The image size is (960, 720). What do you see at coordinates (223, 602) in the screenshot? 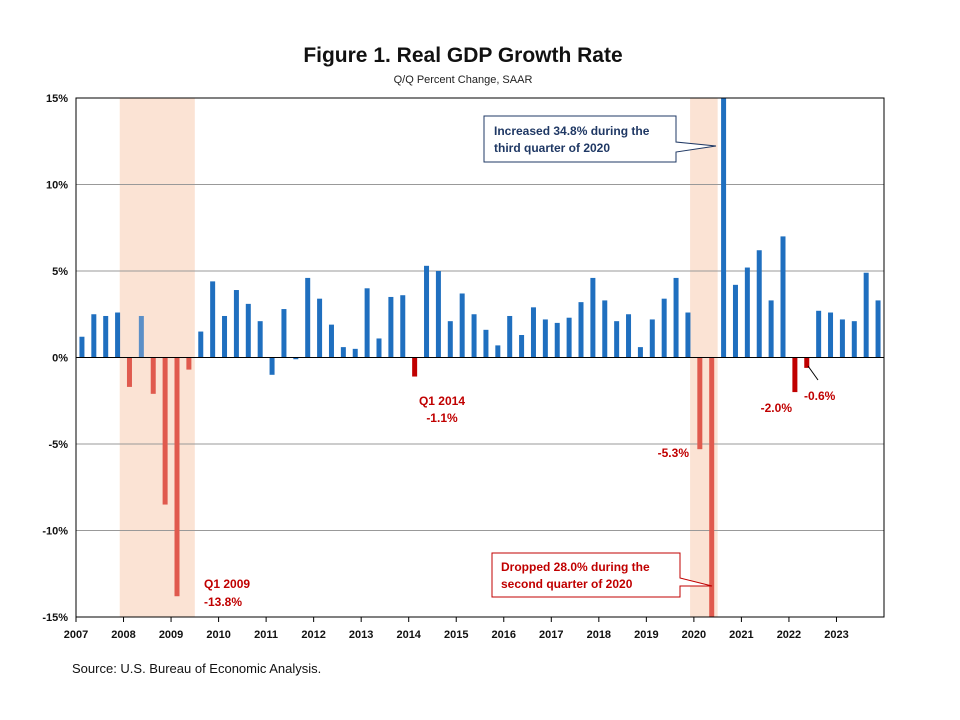
I see `annotation-label: -13.8%` at bounding box center [223, 602].